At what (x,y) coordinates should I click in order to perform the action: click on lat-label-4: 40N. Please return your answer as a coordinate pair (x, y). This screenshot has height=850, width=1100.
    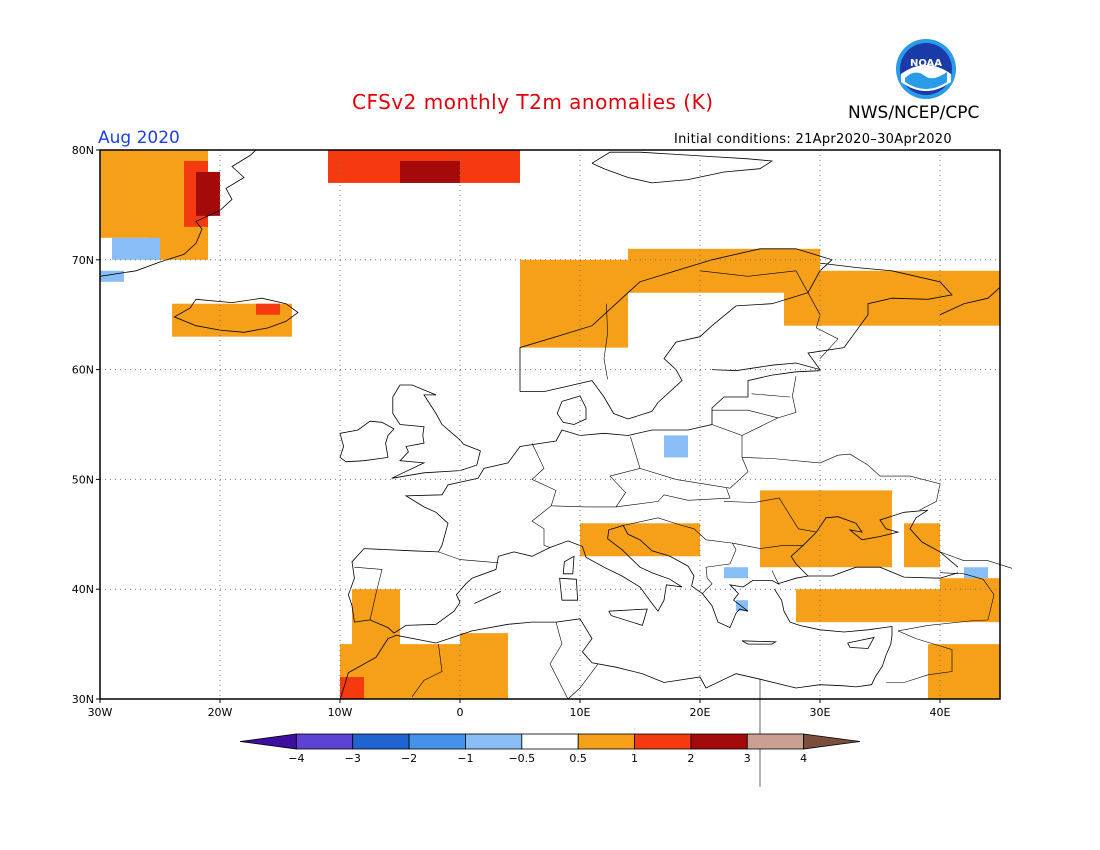
    Looking at the image, I should click on (83, 589).